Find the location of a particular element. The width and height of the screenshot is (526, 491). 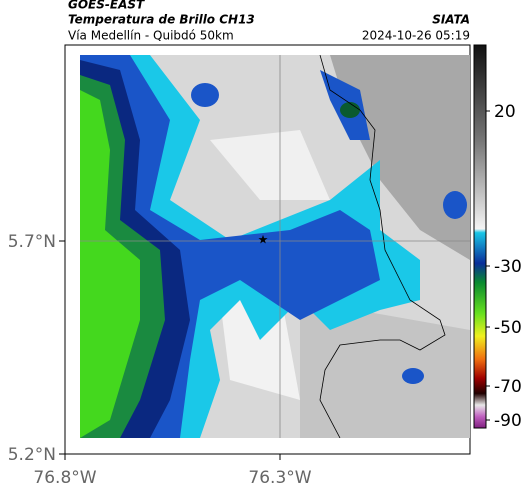

colorbar-tick-label: 20 is located at coordinates (505, 112).